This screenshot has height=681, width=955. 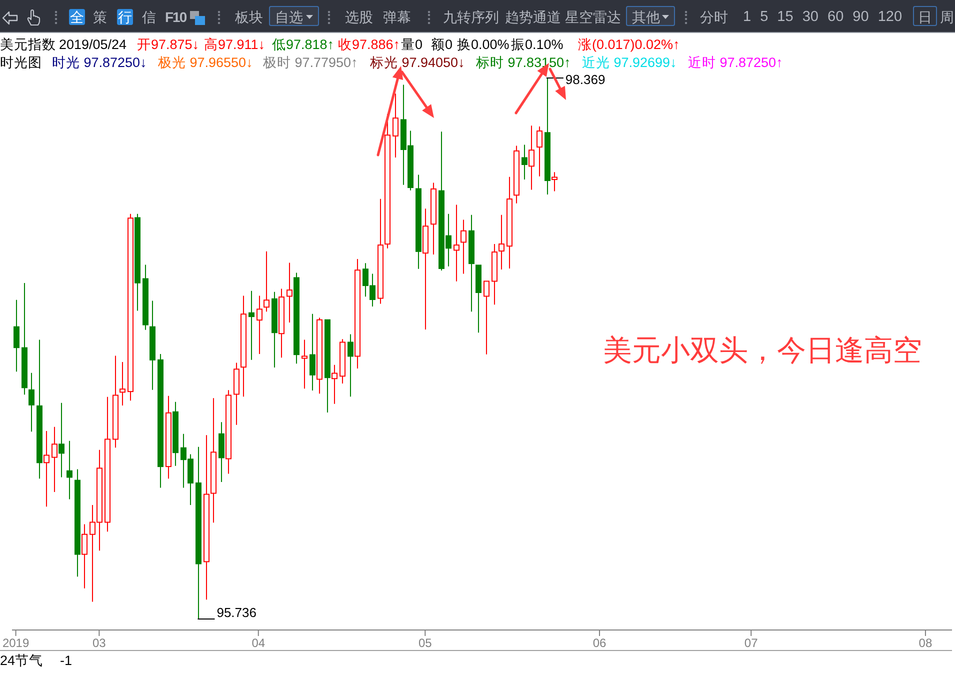 What do you see at coordinates (822, 17) in the screenshot?
I see `text: 1 5 15 30 60 90 120` at bounding box center [822, 17].